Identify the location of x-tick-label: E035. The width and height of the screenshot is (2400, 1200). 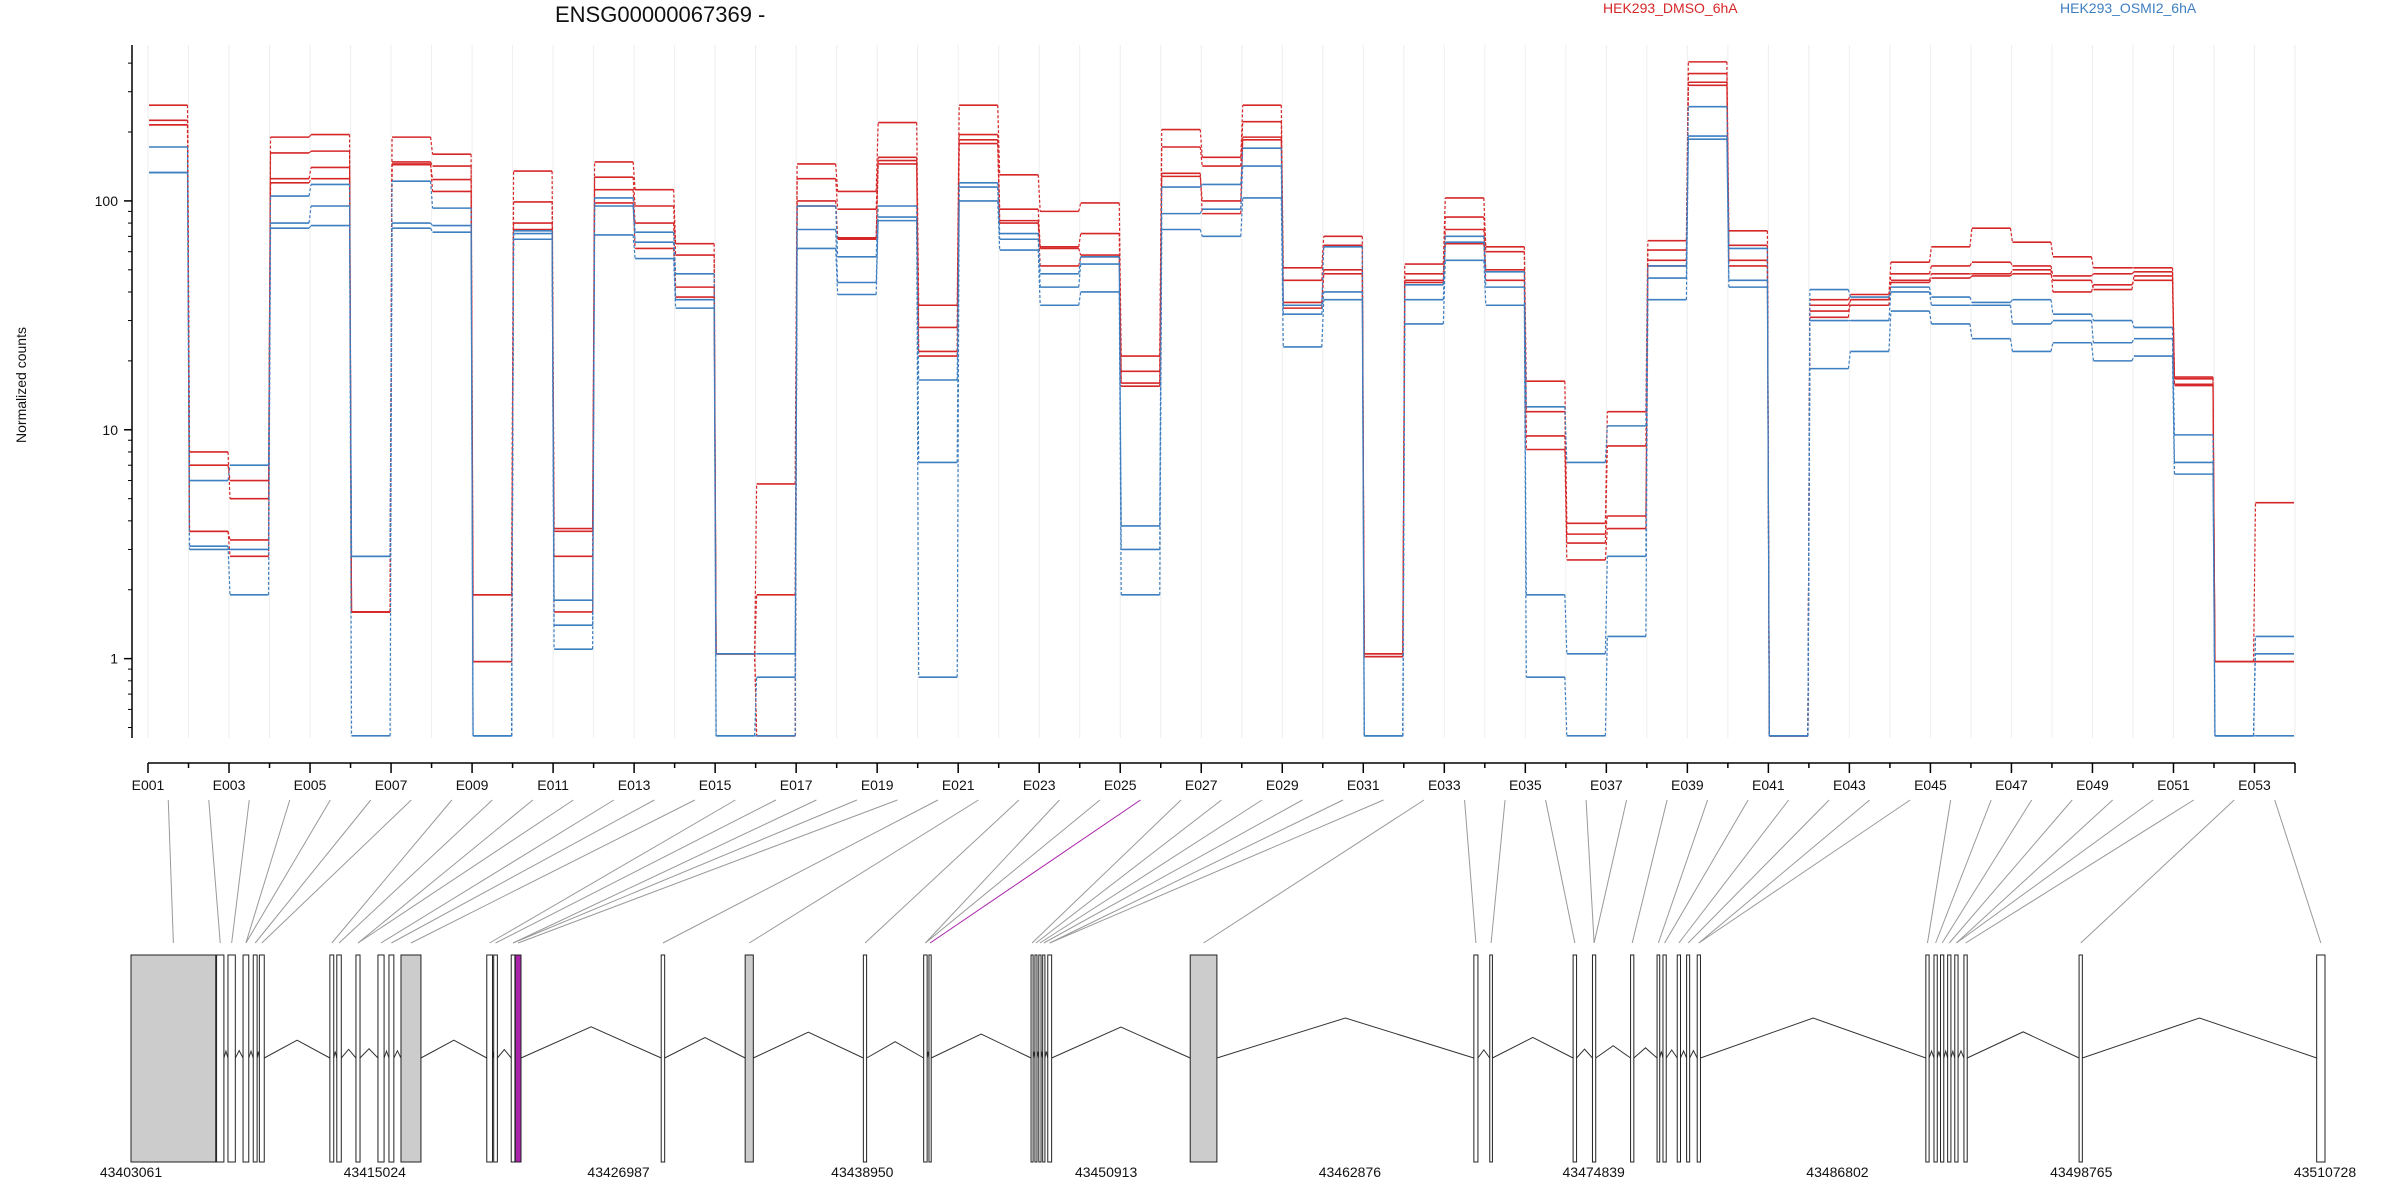
(1525, 785).